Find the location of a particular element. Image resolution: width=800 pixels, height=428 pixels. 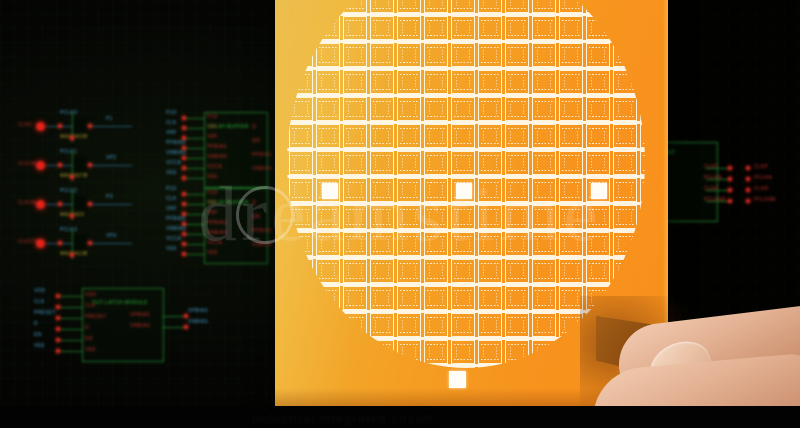

pin-net-left: VRF is located at coordinates (171, 209).